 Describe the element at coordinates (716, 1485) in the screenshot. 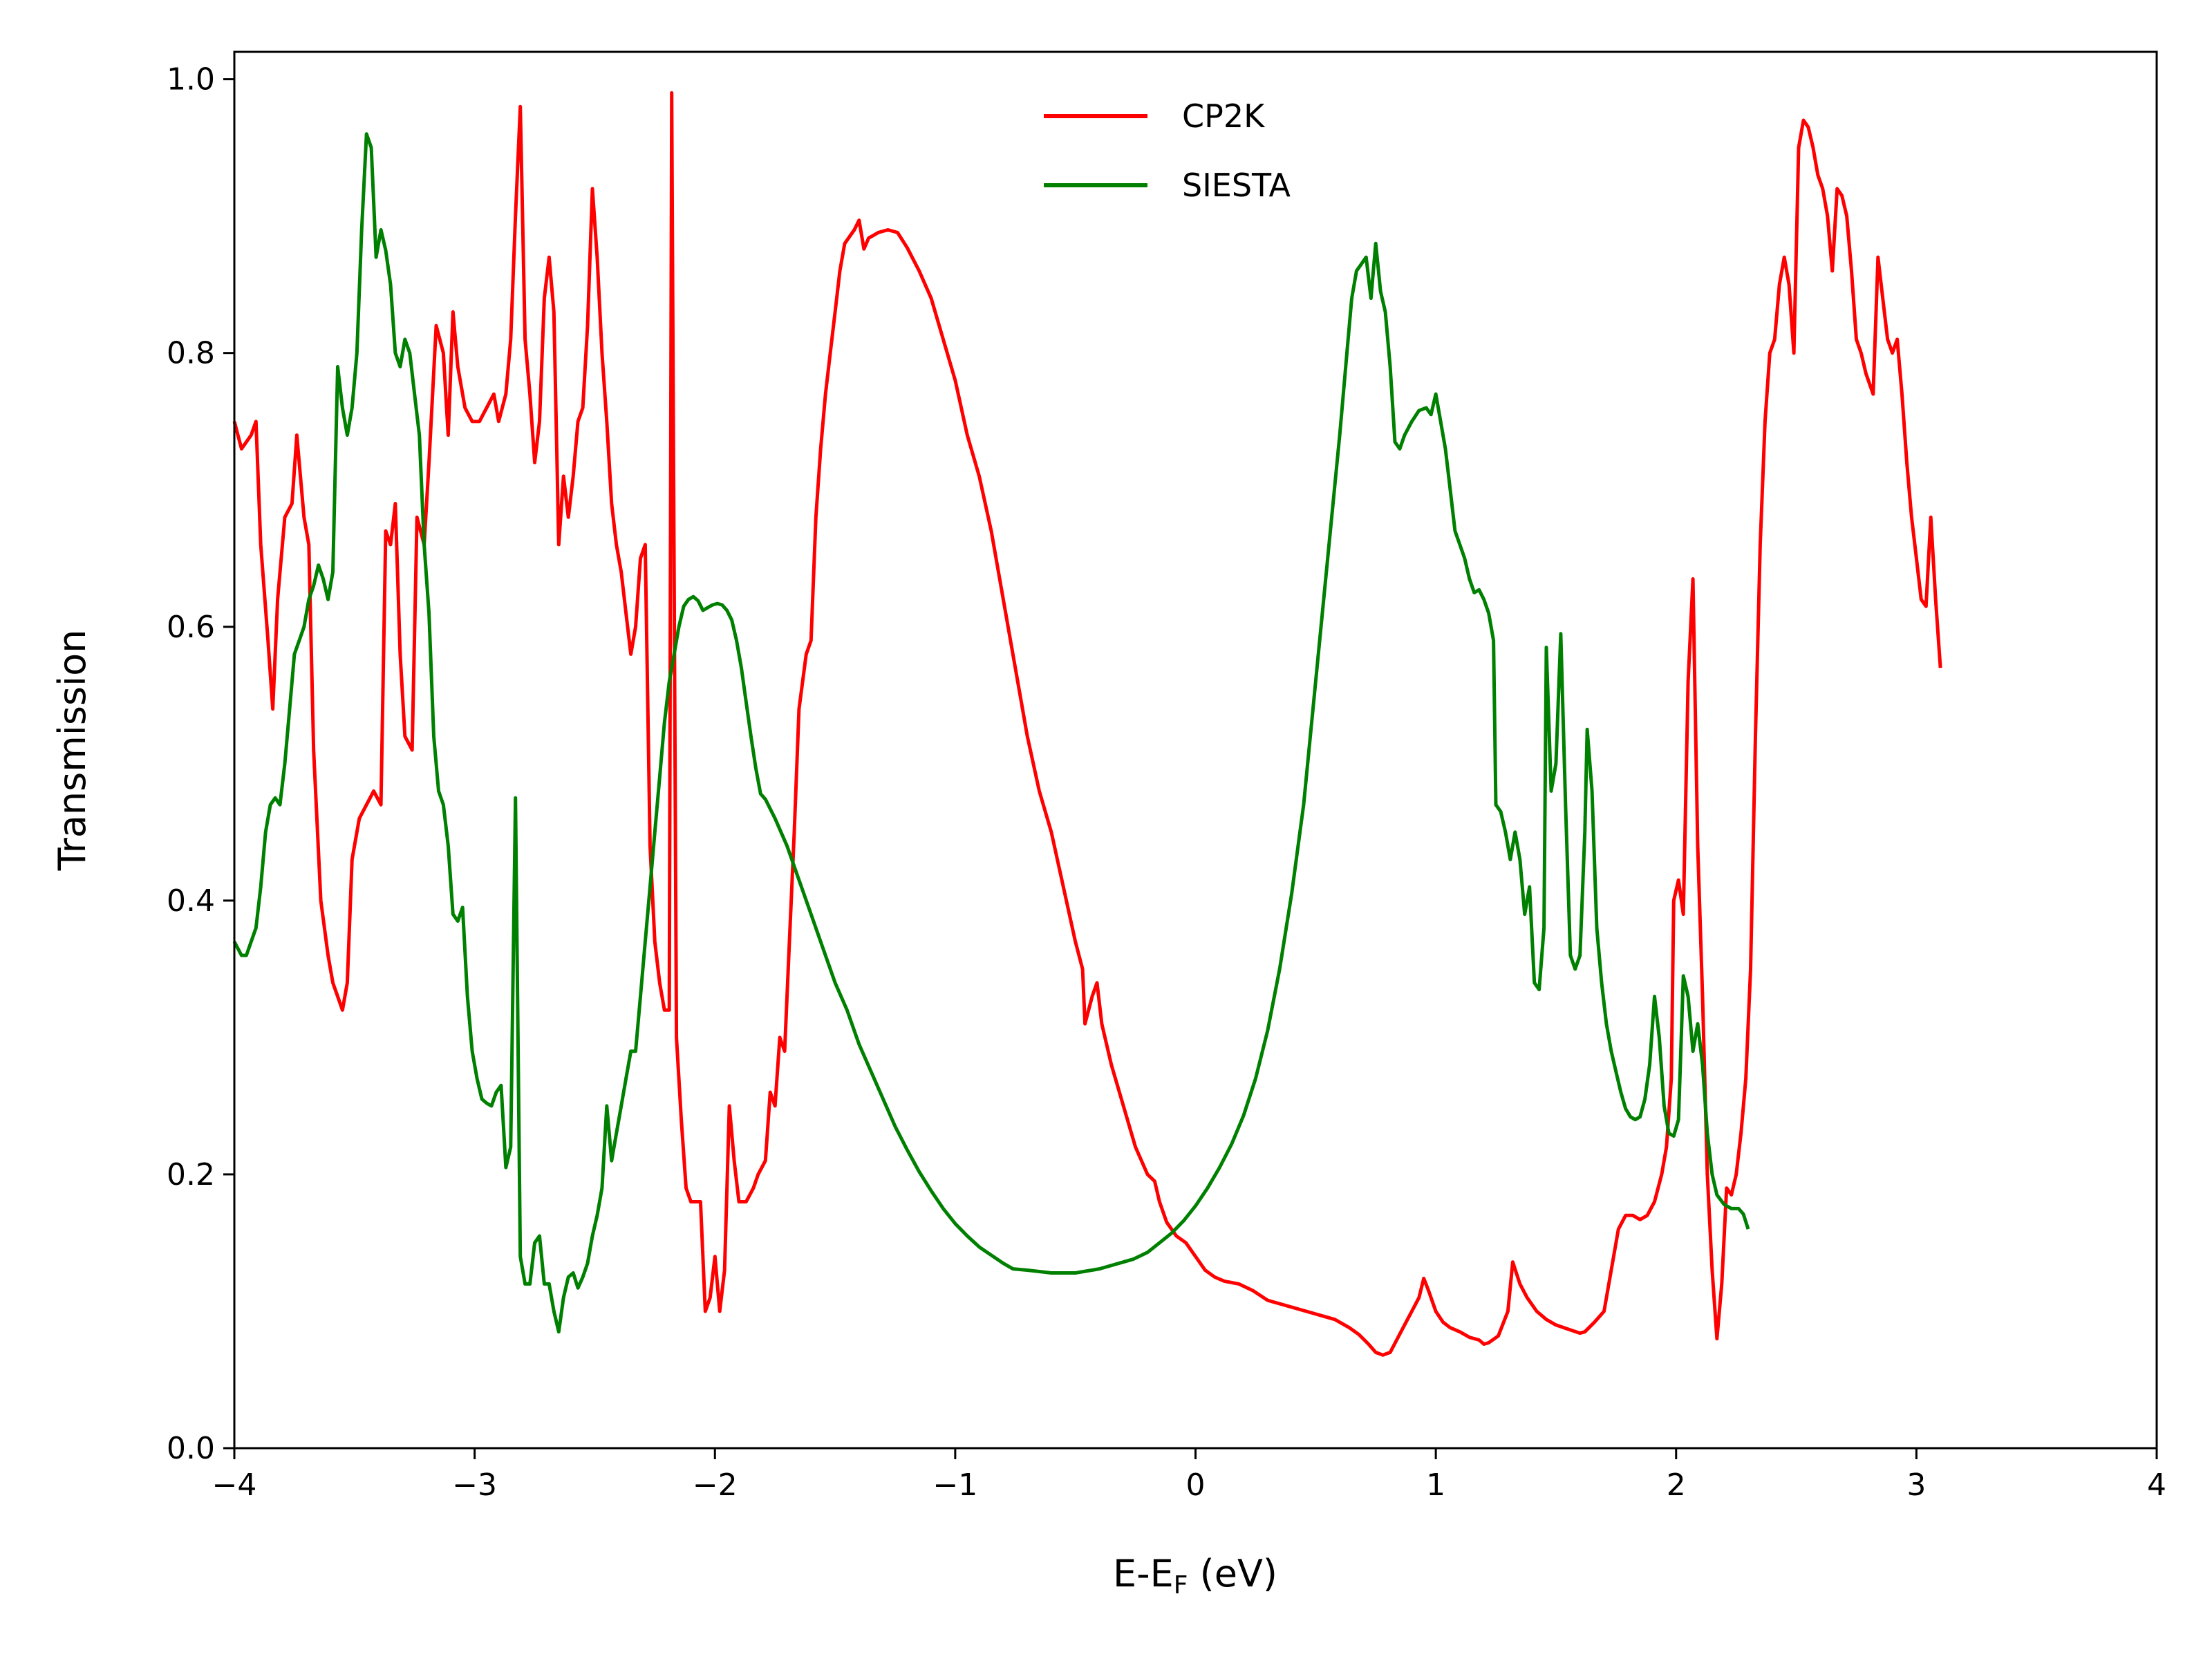

I see `x-tick-label: −2` at that location.